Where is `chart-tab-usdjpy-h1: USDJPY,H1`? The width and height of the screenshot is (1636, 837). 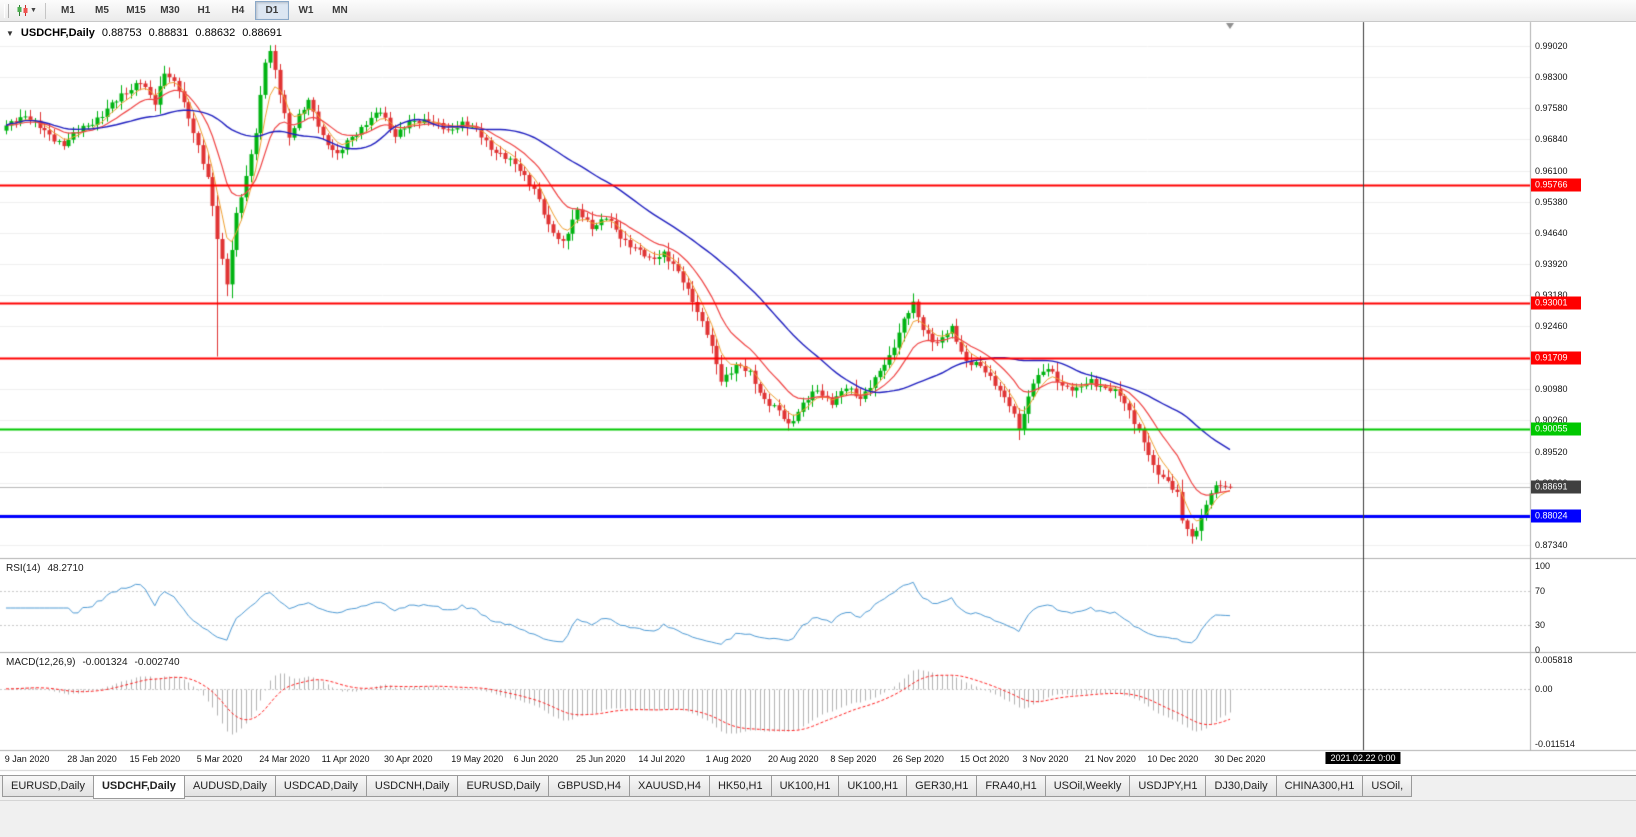
chart-tab-usdjpy-h1: USDJPY,H1 is located at coordinates (1168, 786).